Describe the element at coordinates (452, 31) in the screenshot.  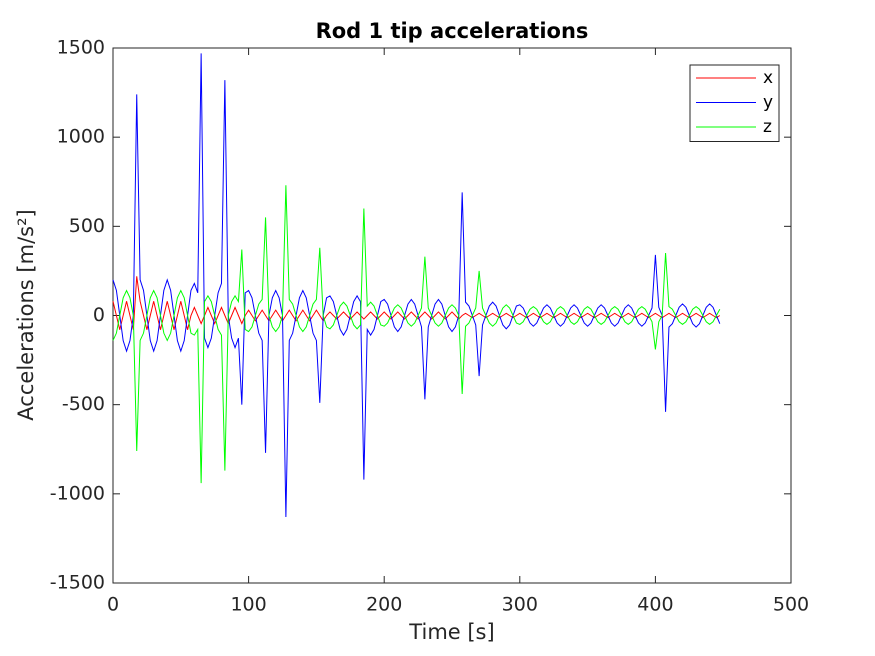
I see `chart-title: Rod 1 tip accelerations` at that location.